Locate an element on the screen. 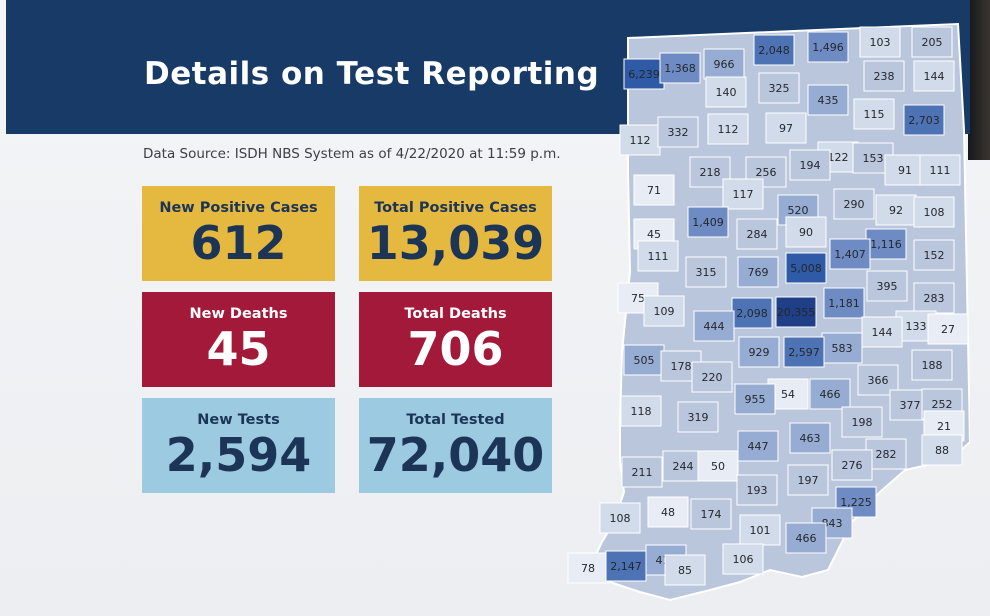  county-value-label: 283 is located at coordinates (934, 298).